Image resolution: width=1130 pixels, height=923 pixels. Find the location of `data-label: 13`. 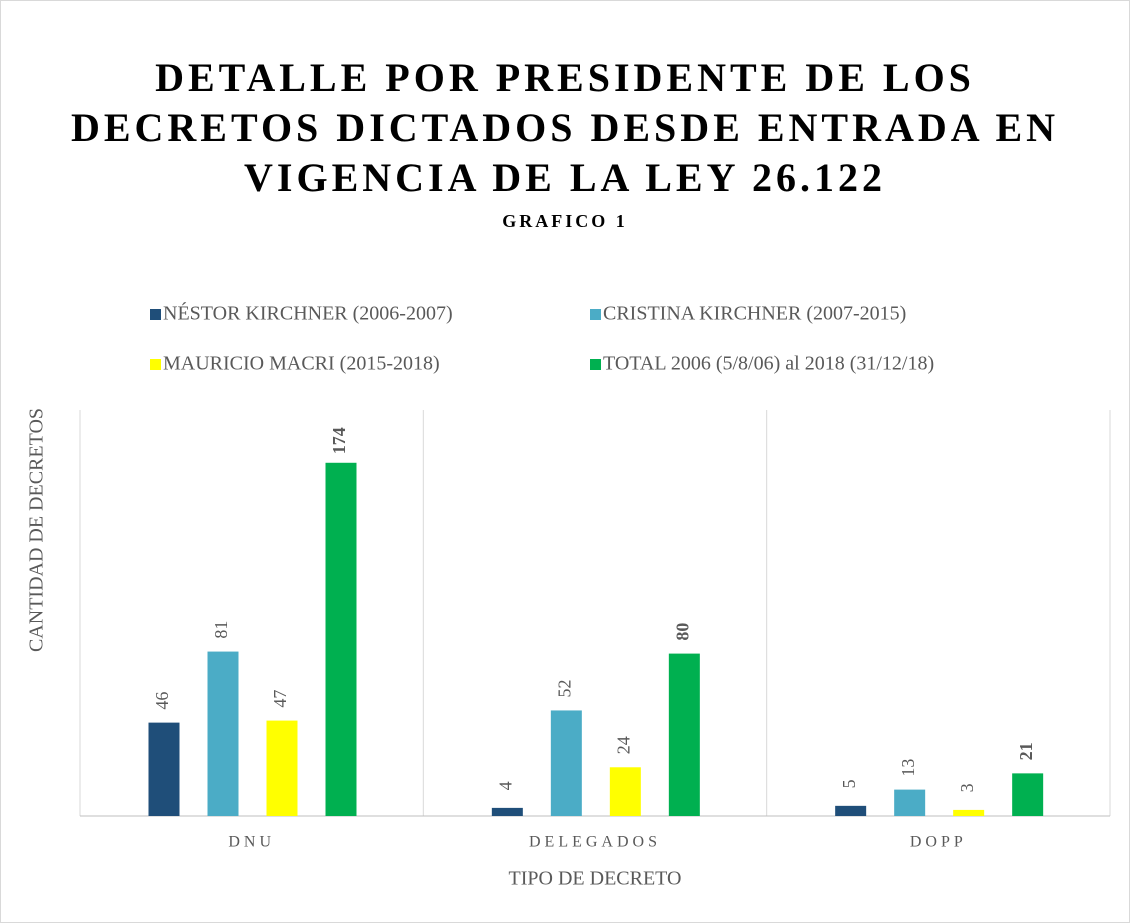

data-label: 13 is located at coordinates (908, 768).